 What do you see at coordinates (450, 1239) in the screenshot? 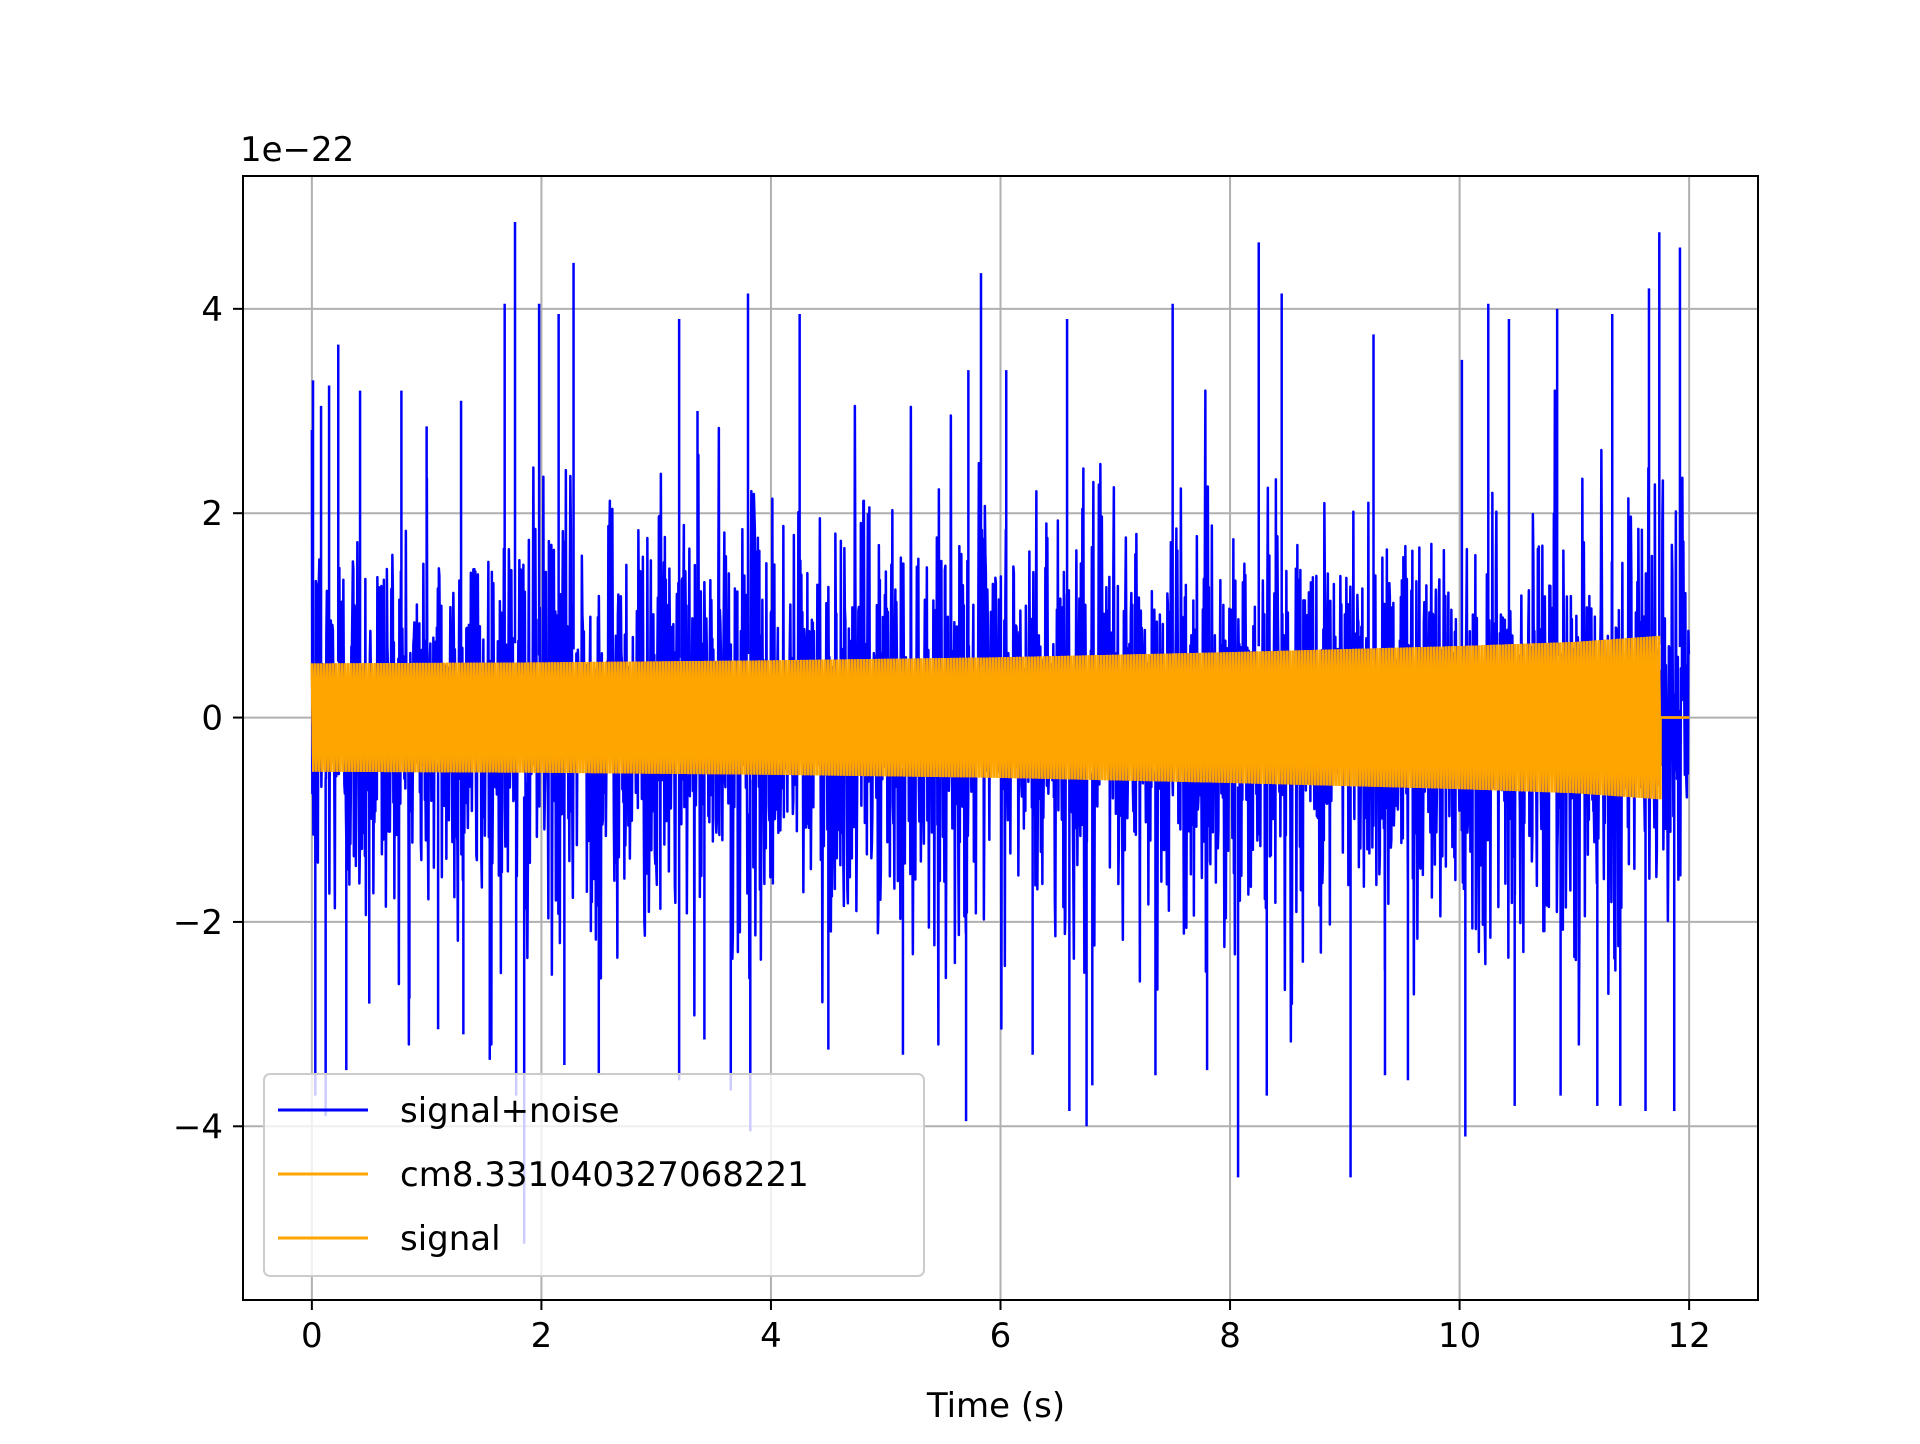
I see `legend-label: signal` at bounding box center [450, 1239].